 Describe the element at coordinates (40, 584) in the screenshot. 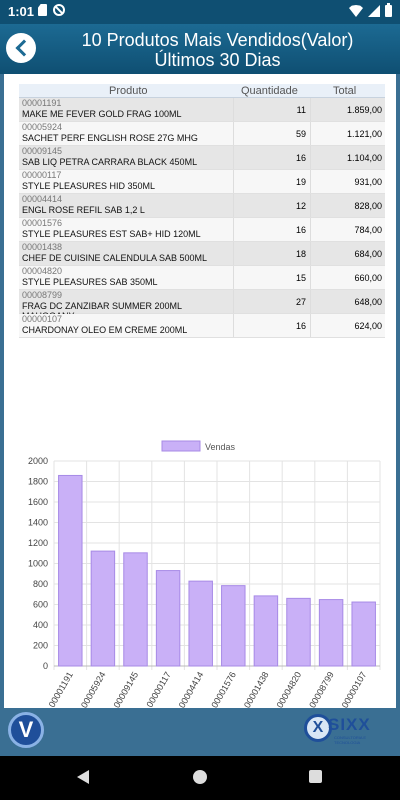

I see `y-tick-label: 800` at that location.